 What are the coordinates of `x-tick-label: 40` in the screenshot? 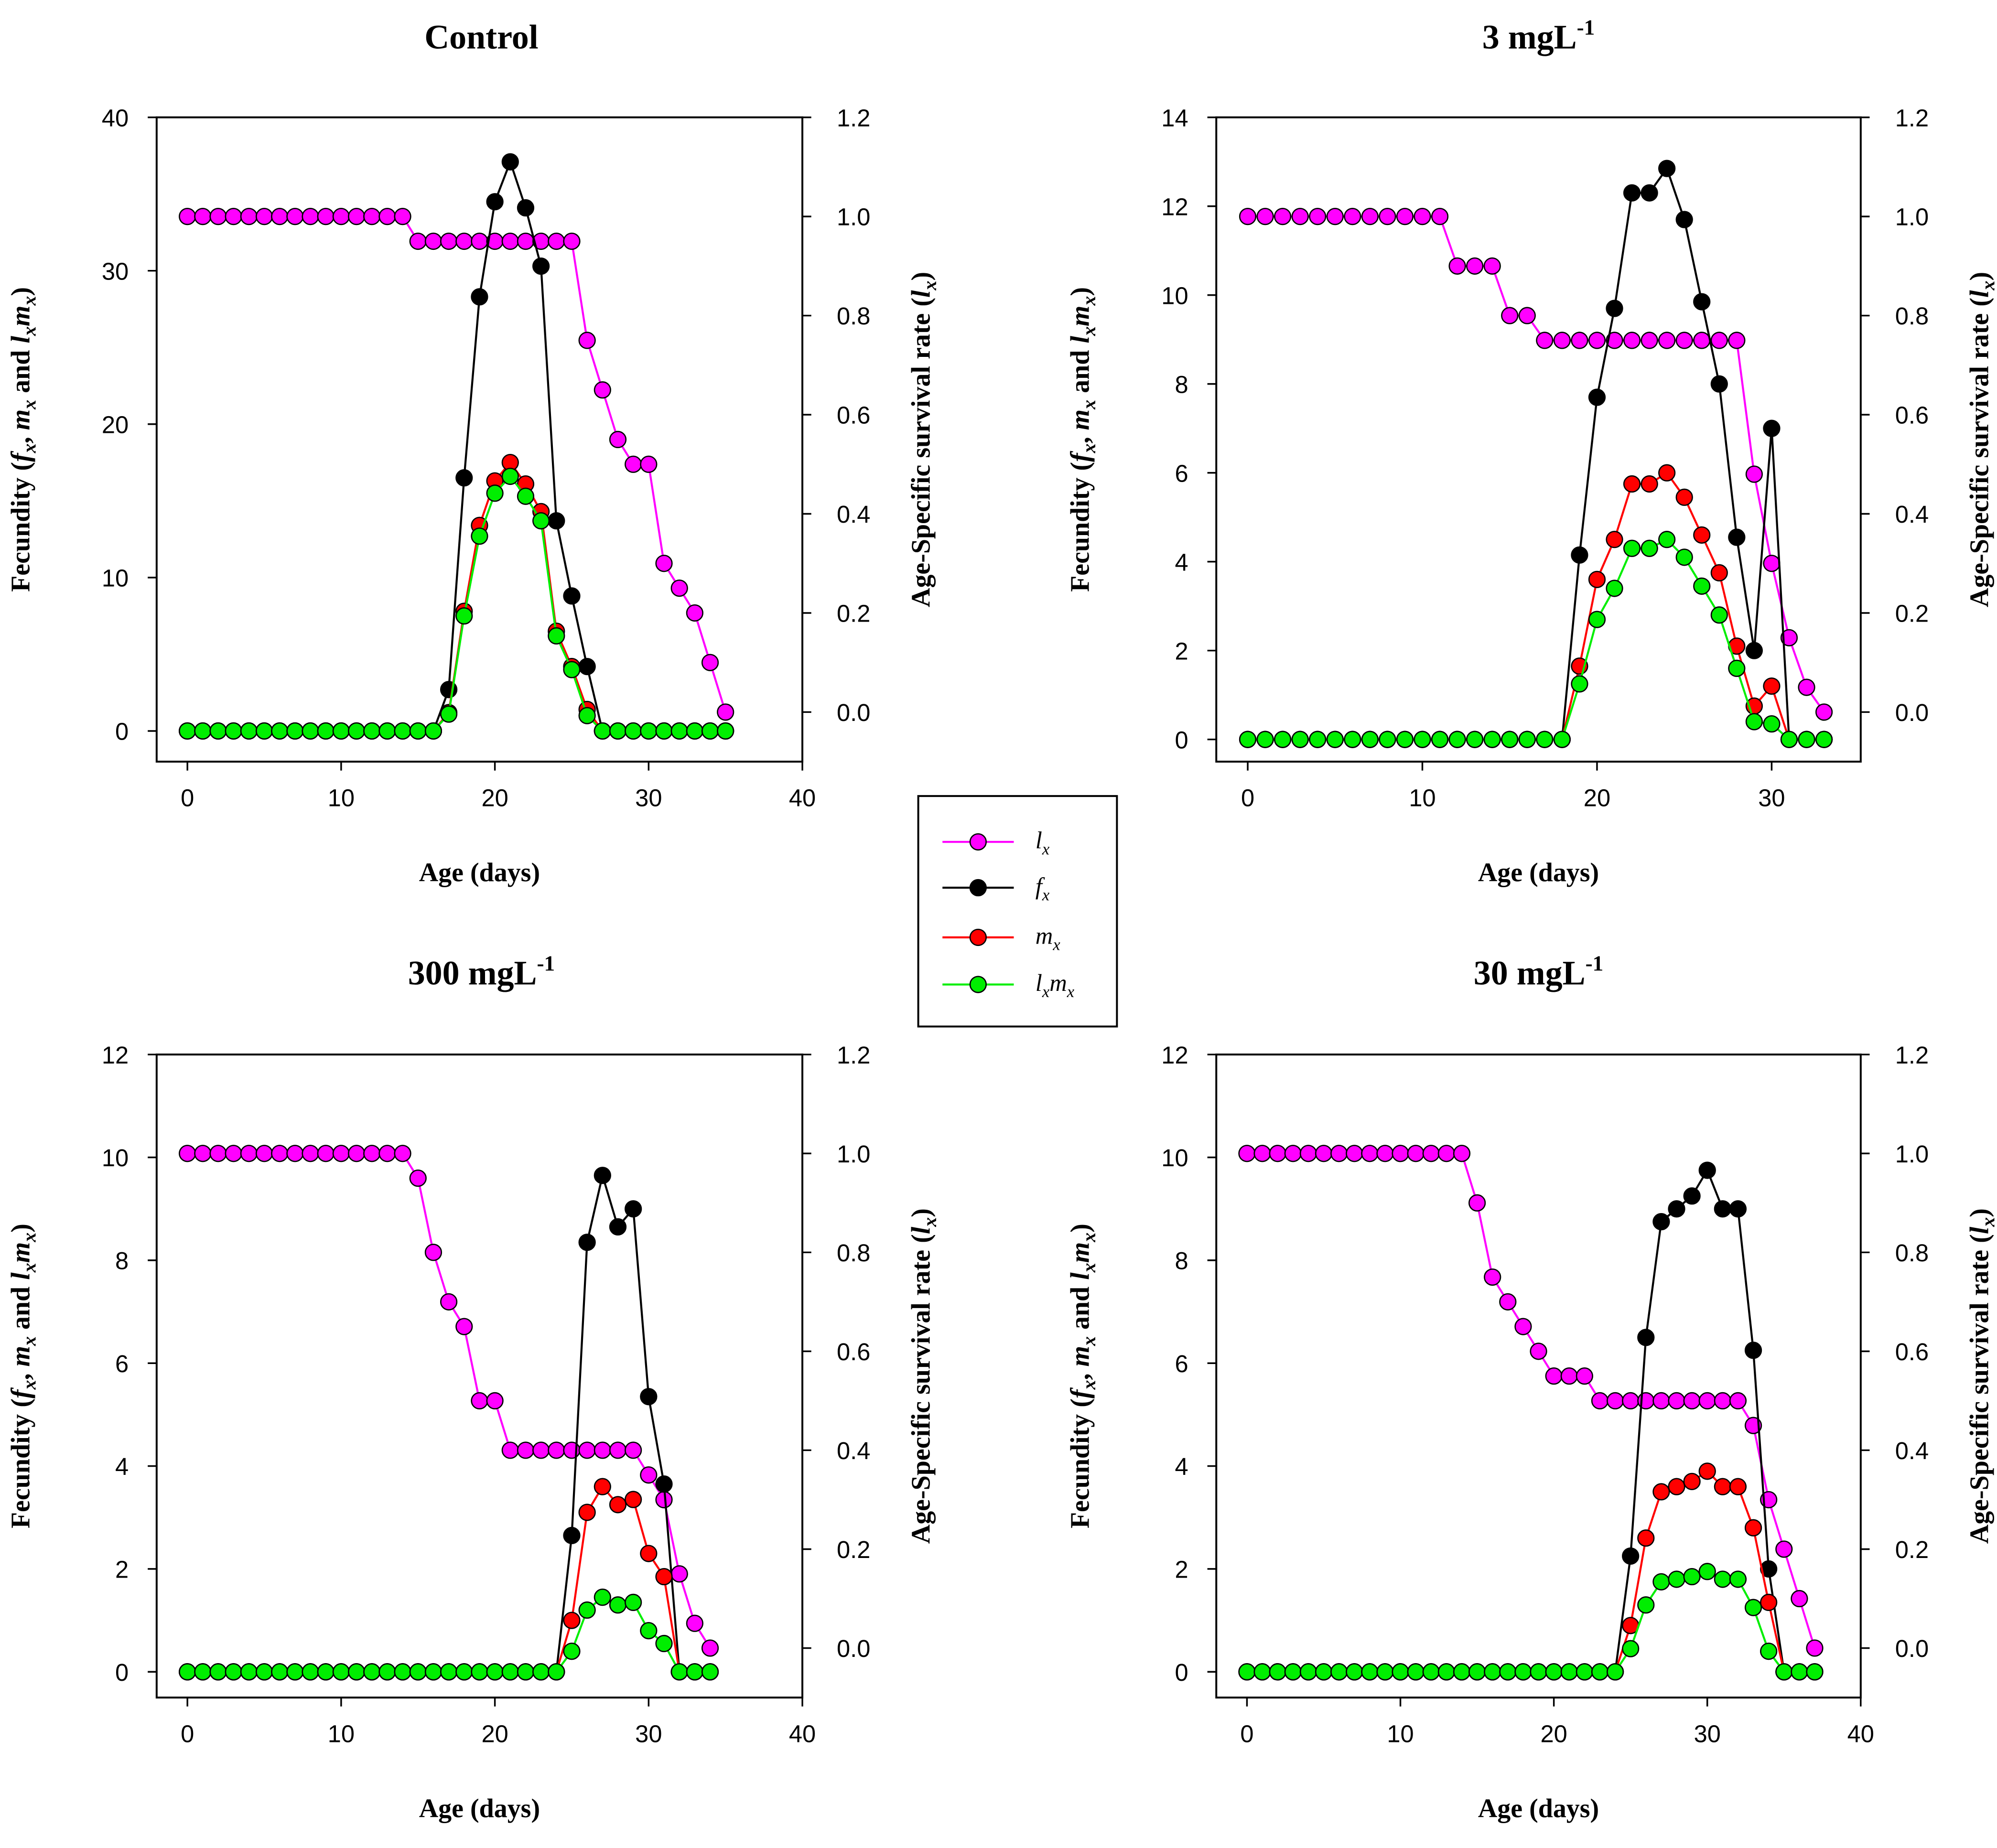 It's located at (802, 1733).